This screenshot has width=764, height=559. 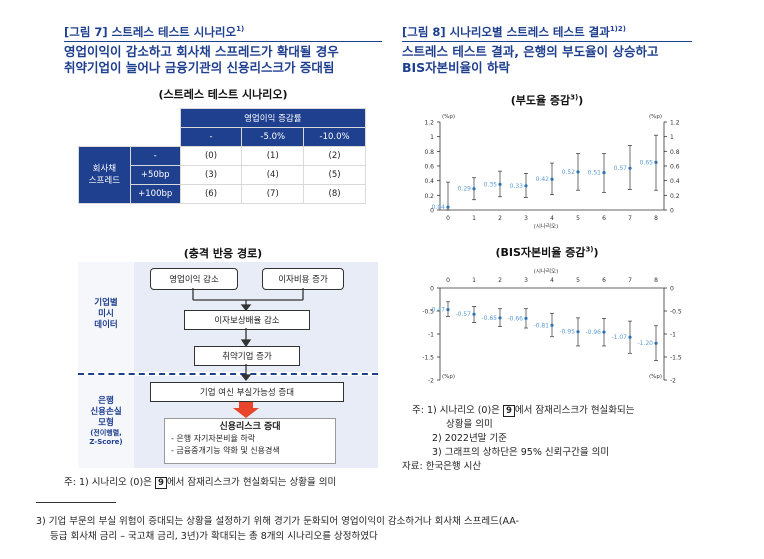 What do you see at coordinates (104, 175) in the screenshot?
I see `table-row-group: 회사채 스프레드` at bounding box center [104, 175].